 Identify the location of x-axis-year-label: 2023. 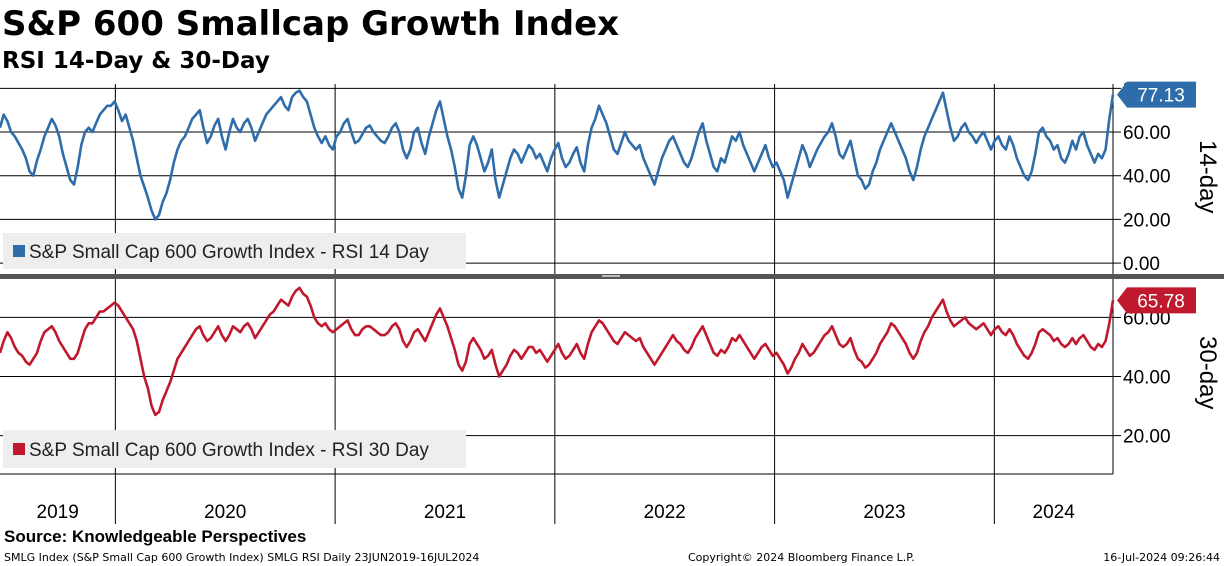
(884, 512).